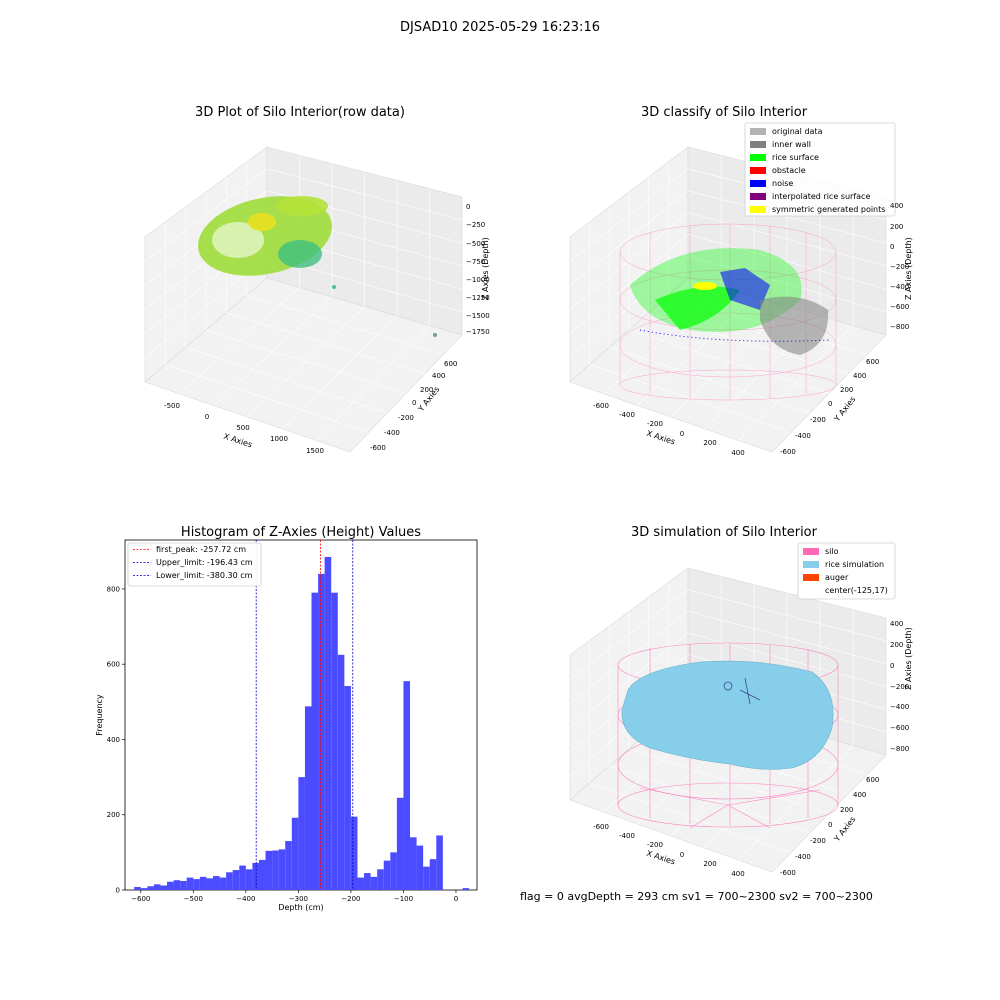 The width and height of the screenshot is (1000, 1000). What do you see at coordinates (317, 266) in the screenshot?
I see `raw-point-cloud` at bounding box center [317, 266].